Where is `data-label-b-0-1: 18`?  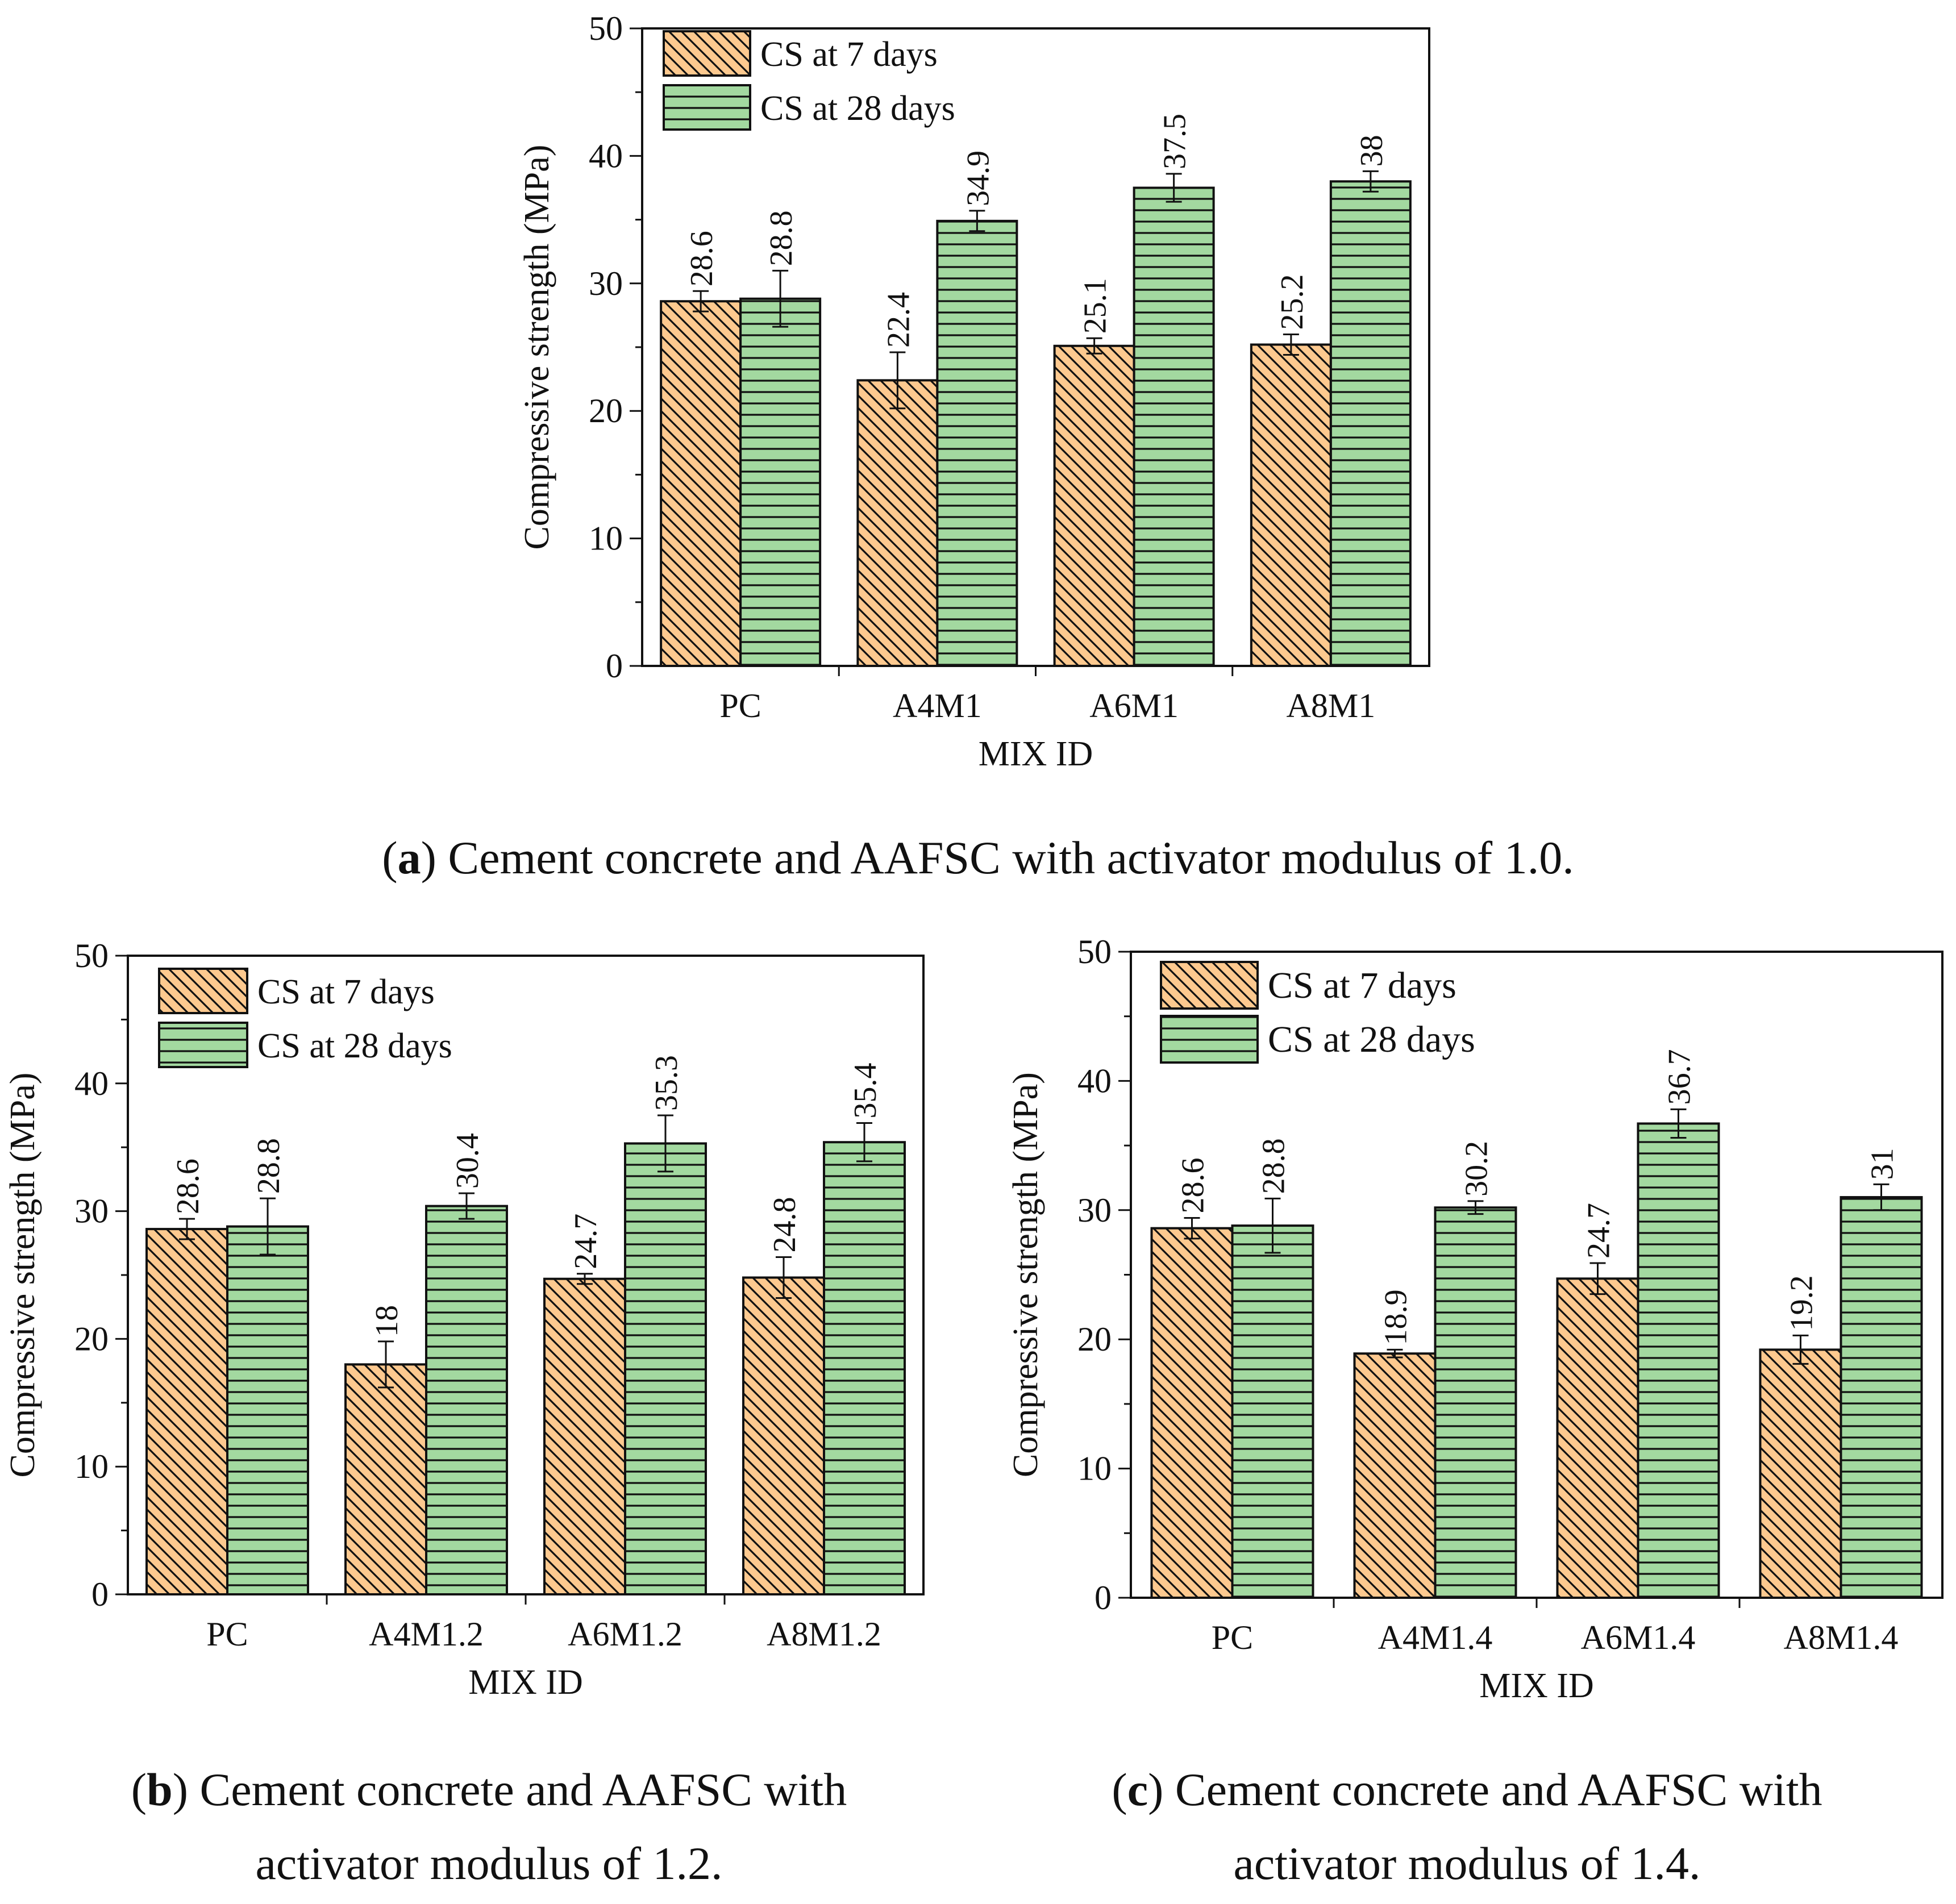 data-label-b-0-1: 18 is located at coordinates (387, 1321).